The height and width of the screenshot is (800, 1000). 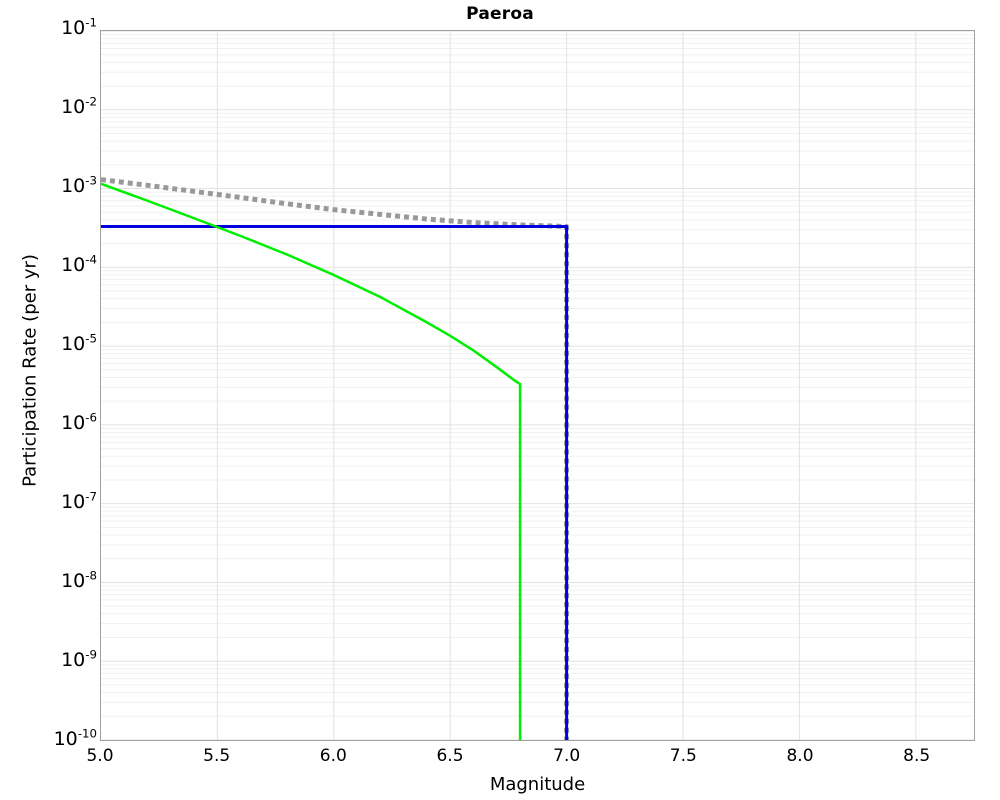 I want to click on x-tick-label: 7.5, so click(x=683, y=756).